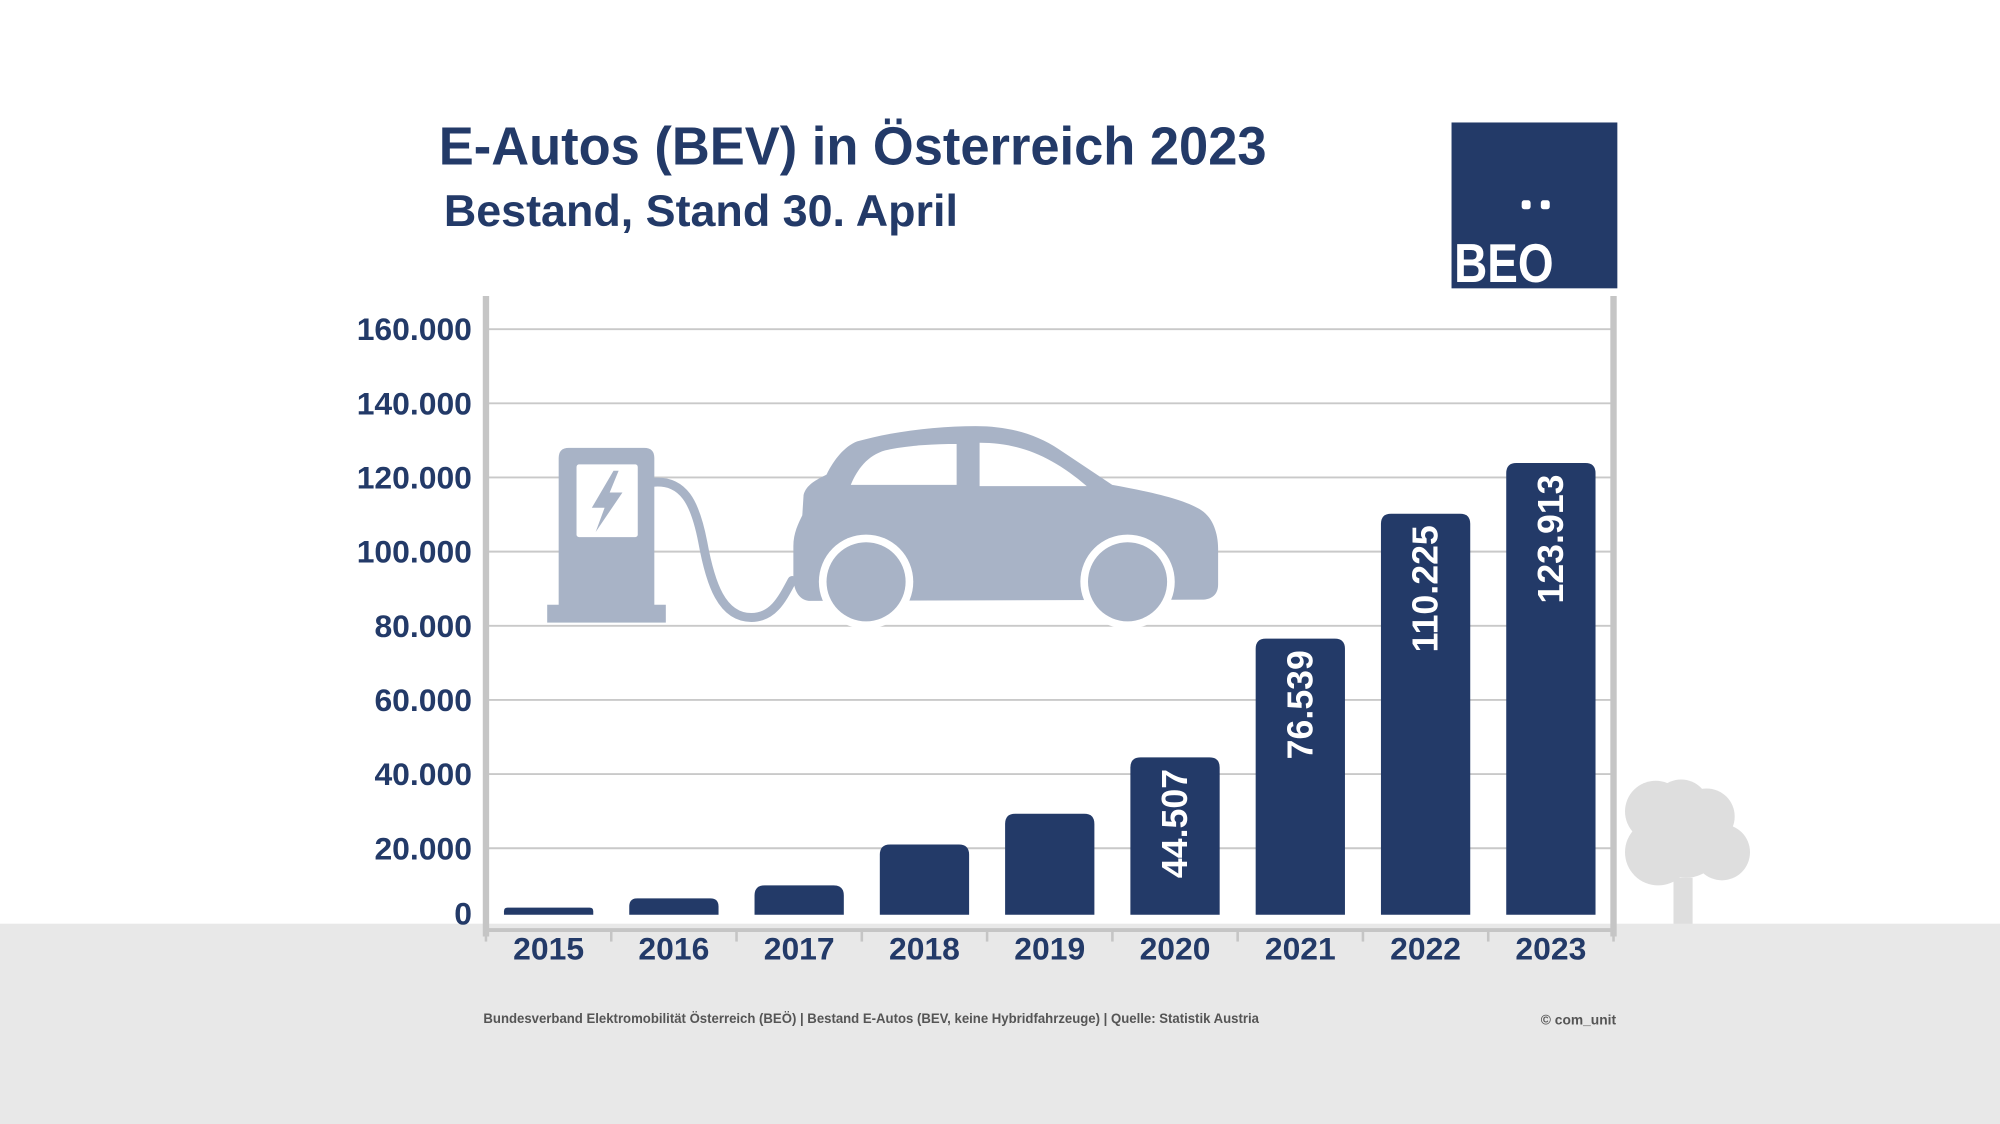 Image resolution: width=2000 pixels, height=1124 pixels. What do you see at coordinates (1551, 538) in the screenshot?
I see `data-label: 123.913` at bounding box center [1551, 538].